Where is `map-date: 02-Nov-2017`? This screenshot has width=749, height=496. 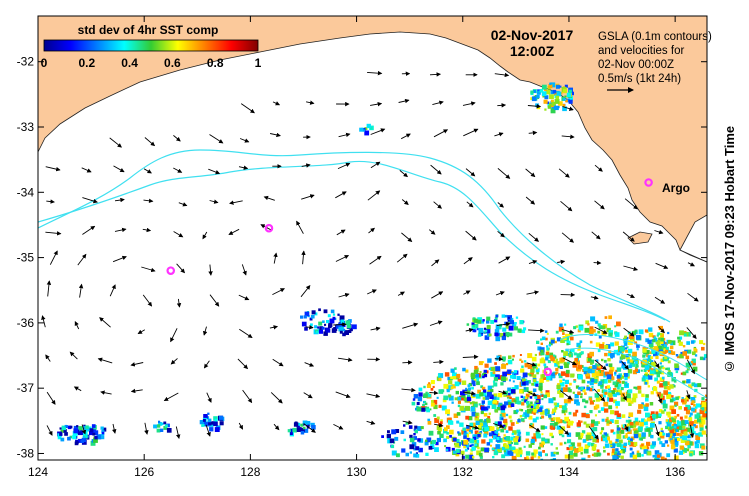 map-date: 02-Nov-2017 is located at coordinates (532, 35).